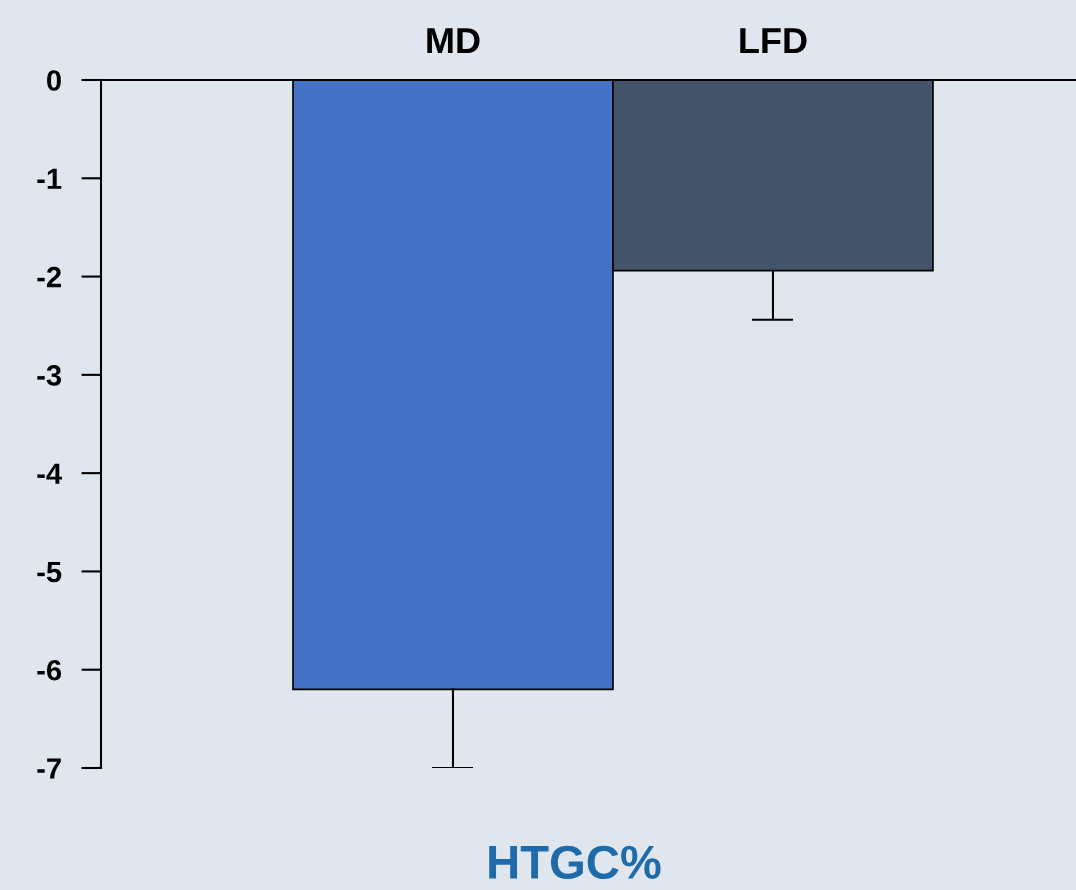  I want to click on y-tick-label: -2, so click(49, 277).